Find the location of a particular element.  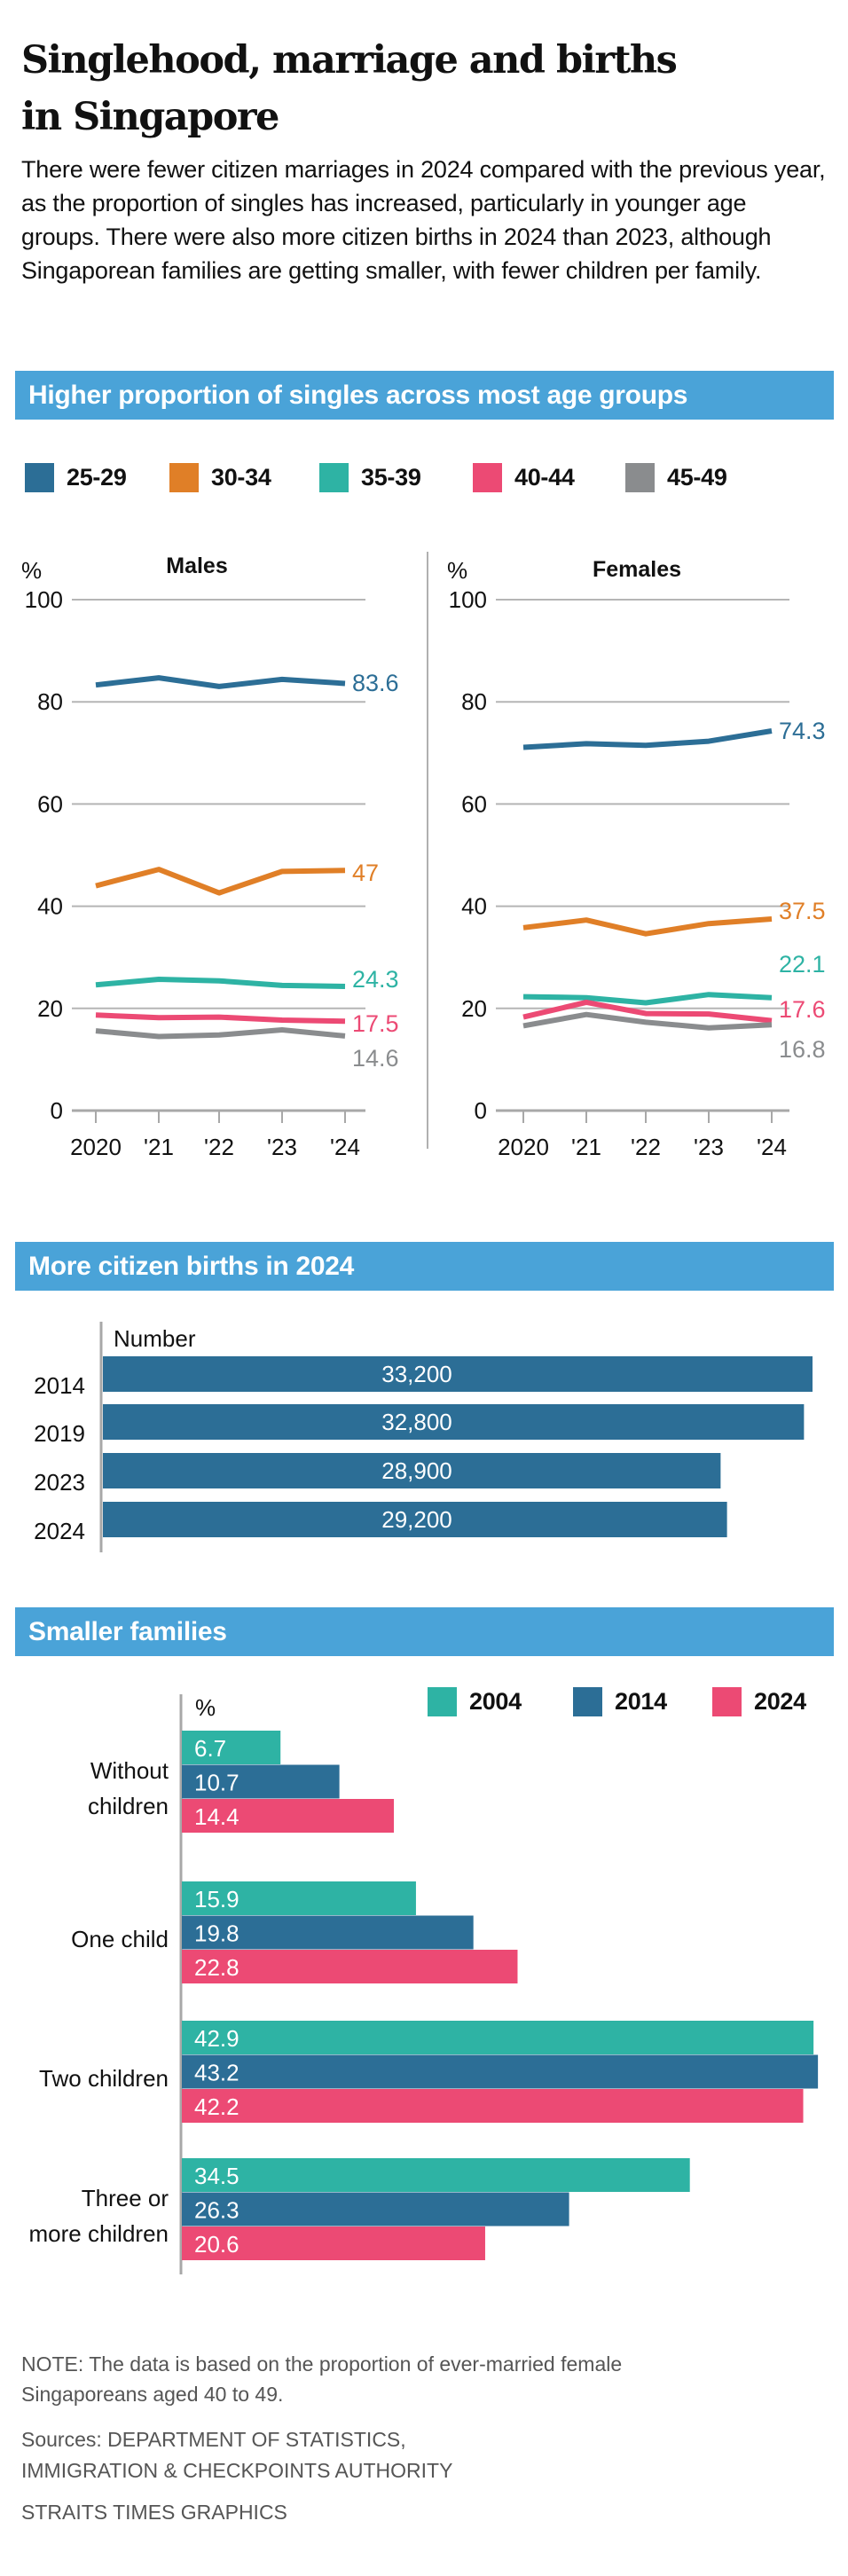

bar-value-label: 19.8 is located at coordinates (216, 1933).